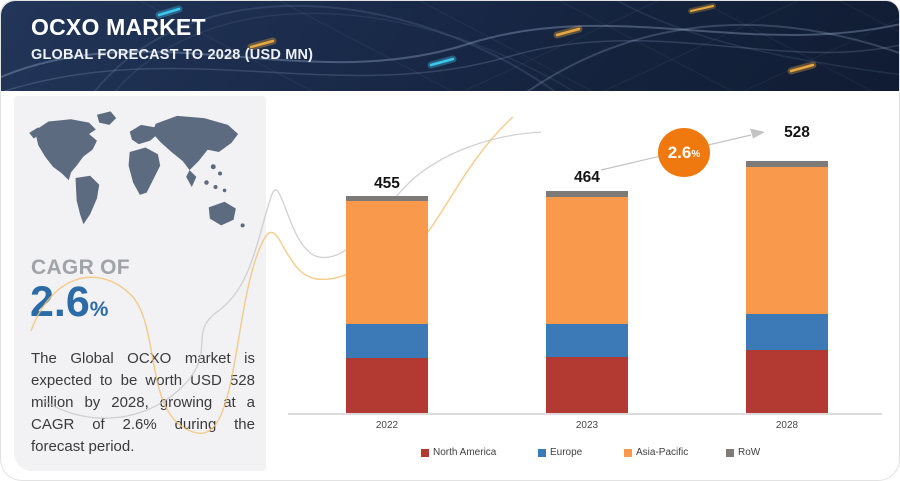 Image resolution: width=900 pixels, height=481 pixels. I want to click on bar-value-label: 464, so click(587, 178).